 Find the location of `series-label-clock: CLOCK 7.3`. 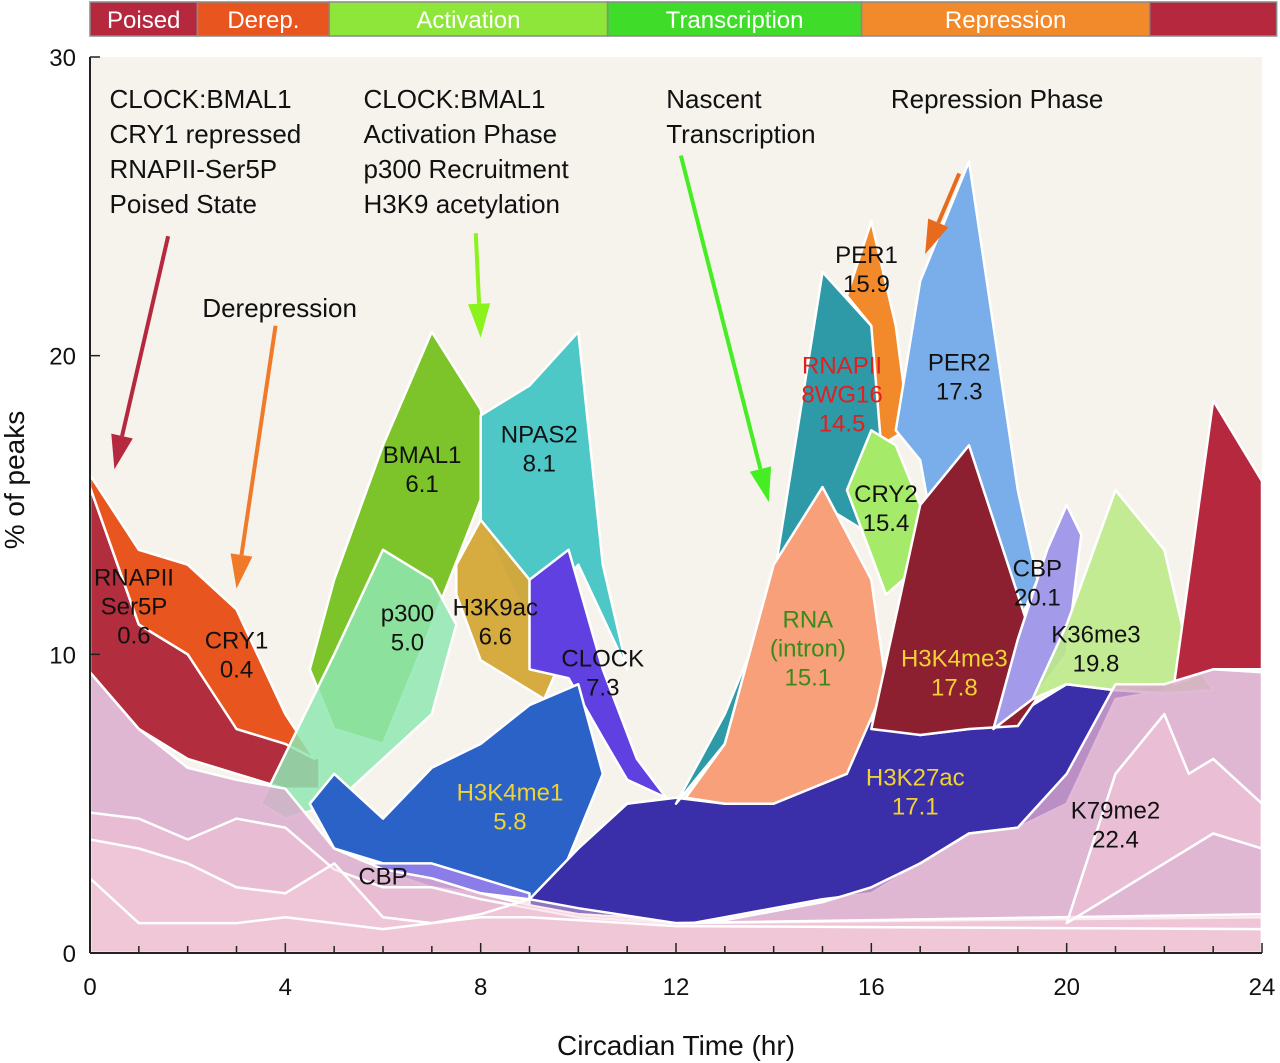

series-label-clock: CLOCK 7.3 is located at coordinates (602, 673).